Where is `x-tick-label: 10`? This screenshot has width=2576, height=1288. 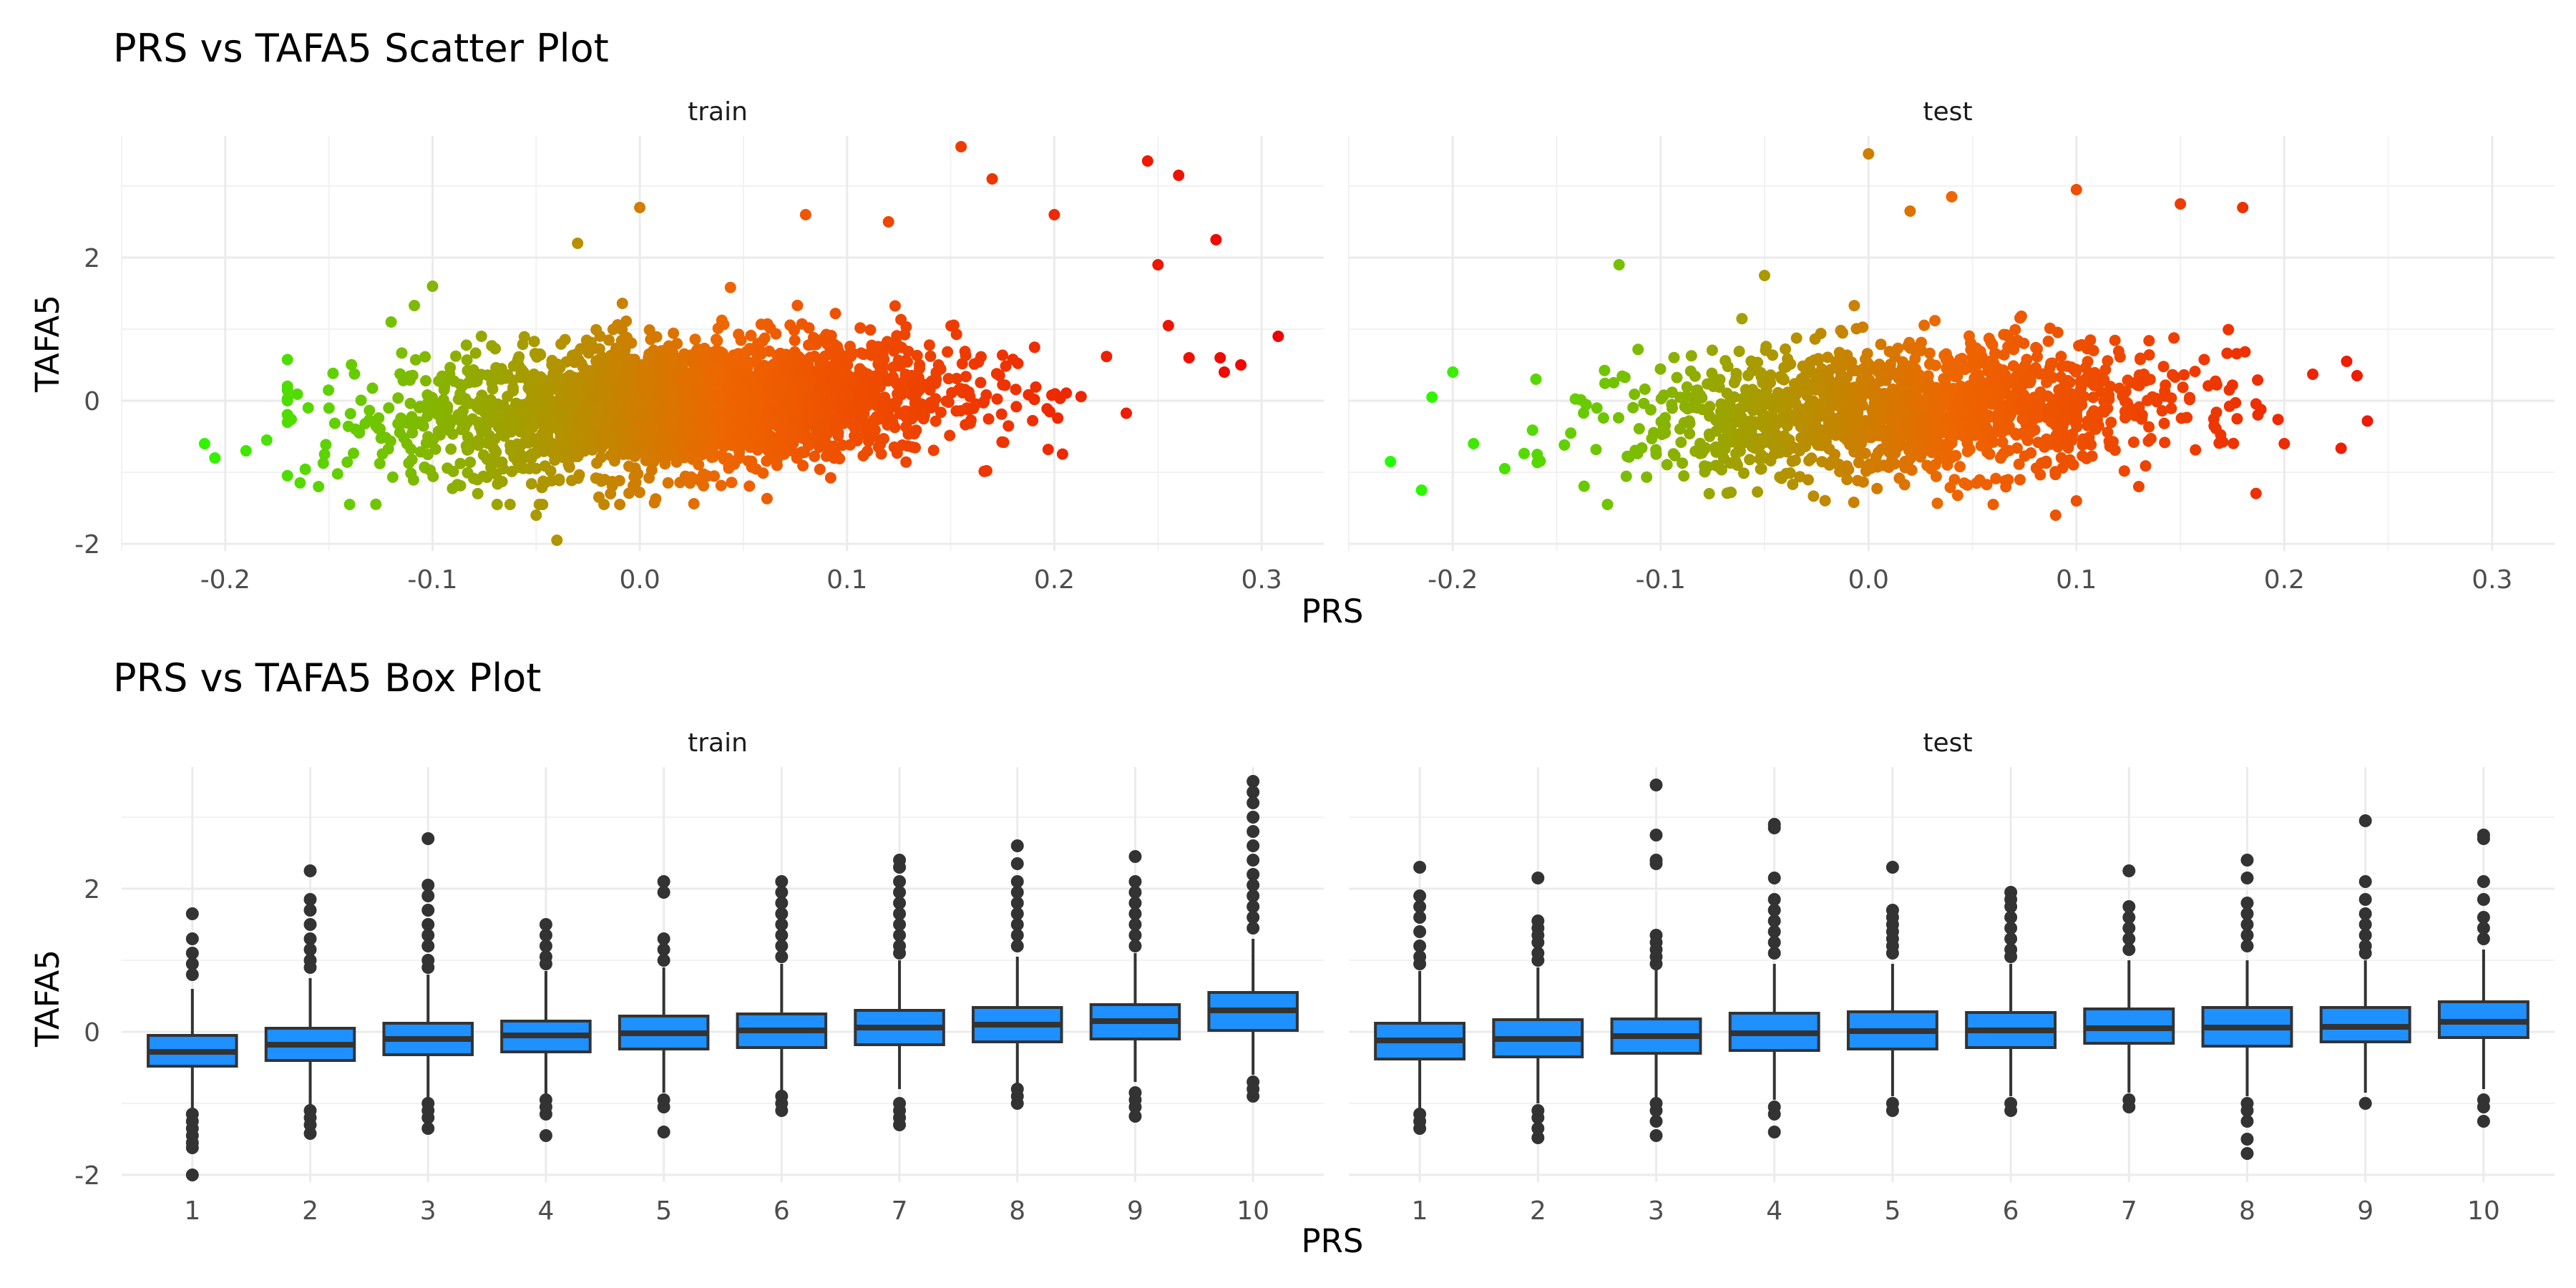 x-tick-label: 10 is located at coordinates (1252, 1211).